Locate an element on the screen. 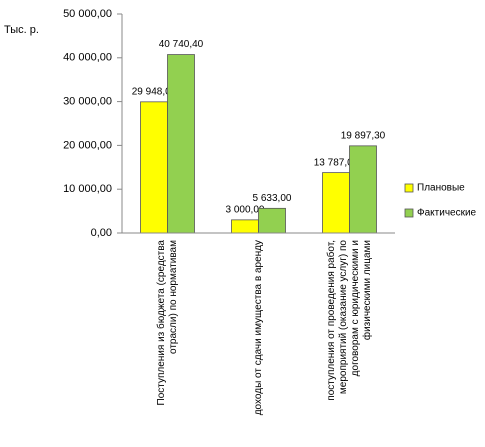  legend-label: Фактические is located at coordinates (447, 213).